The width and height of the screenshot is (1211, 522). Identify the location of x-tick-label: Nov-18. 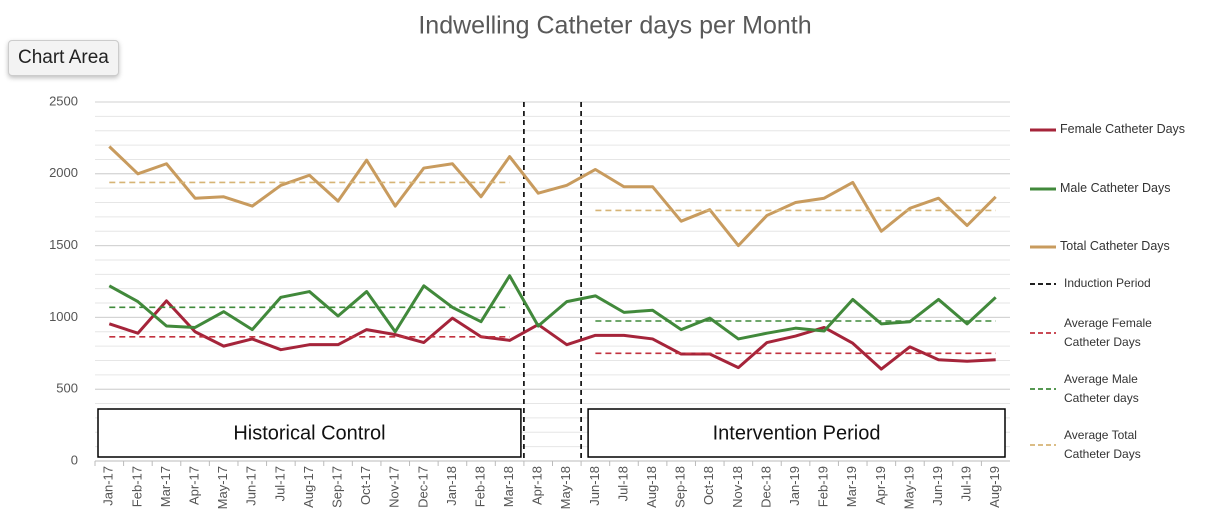
(737, 487).